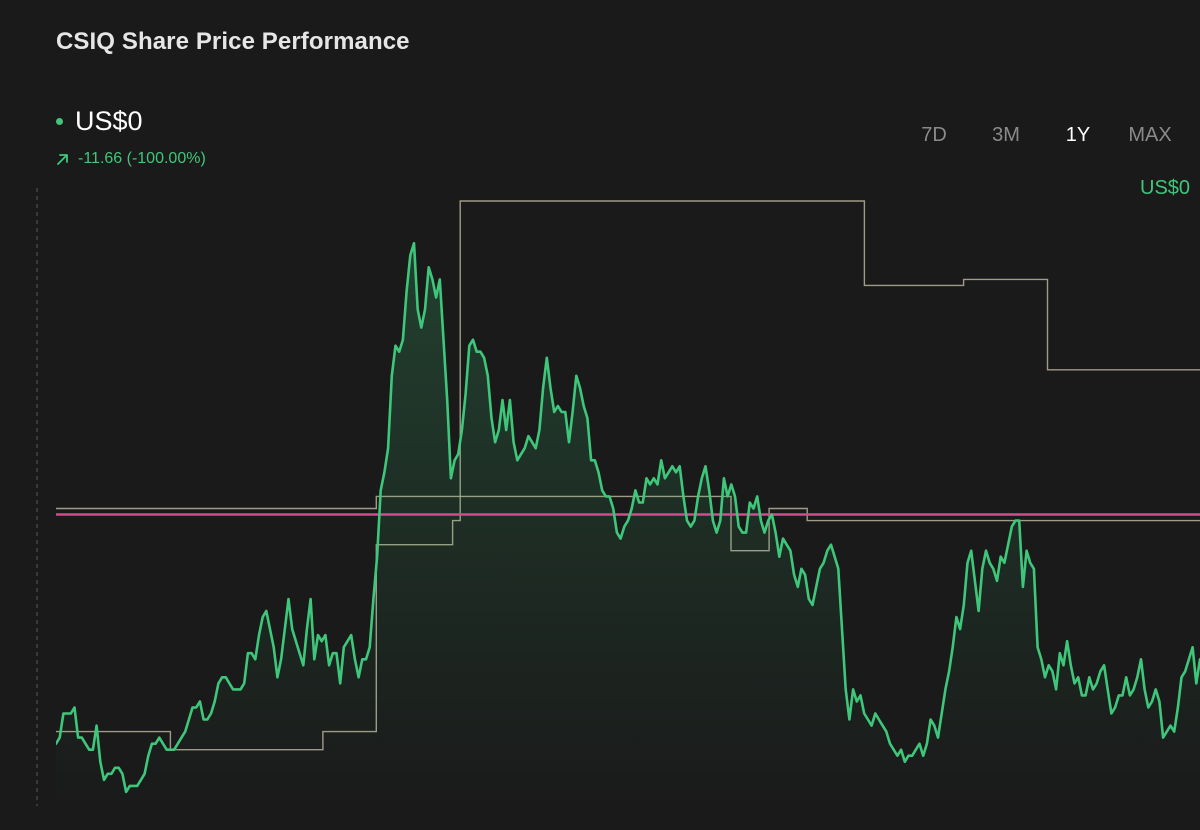 The height and width of the screenshot is (830, 1200). Describe the element at coordinates (59, 121) in the screenshot. I see `live-indicator-dot` at that location.